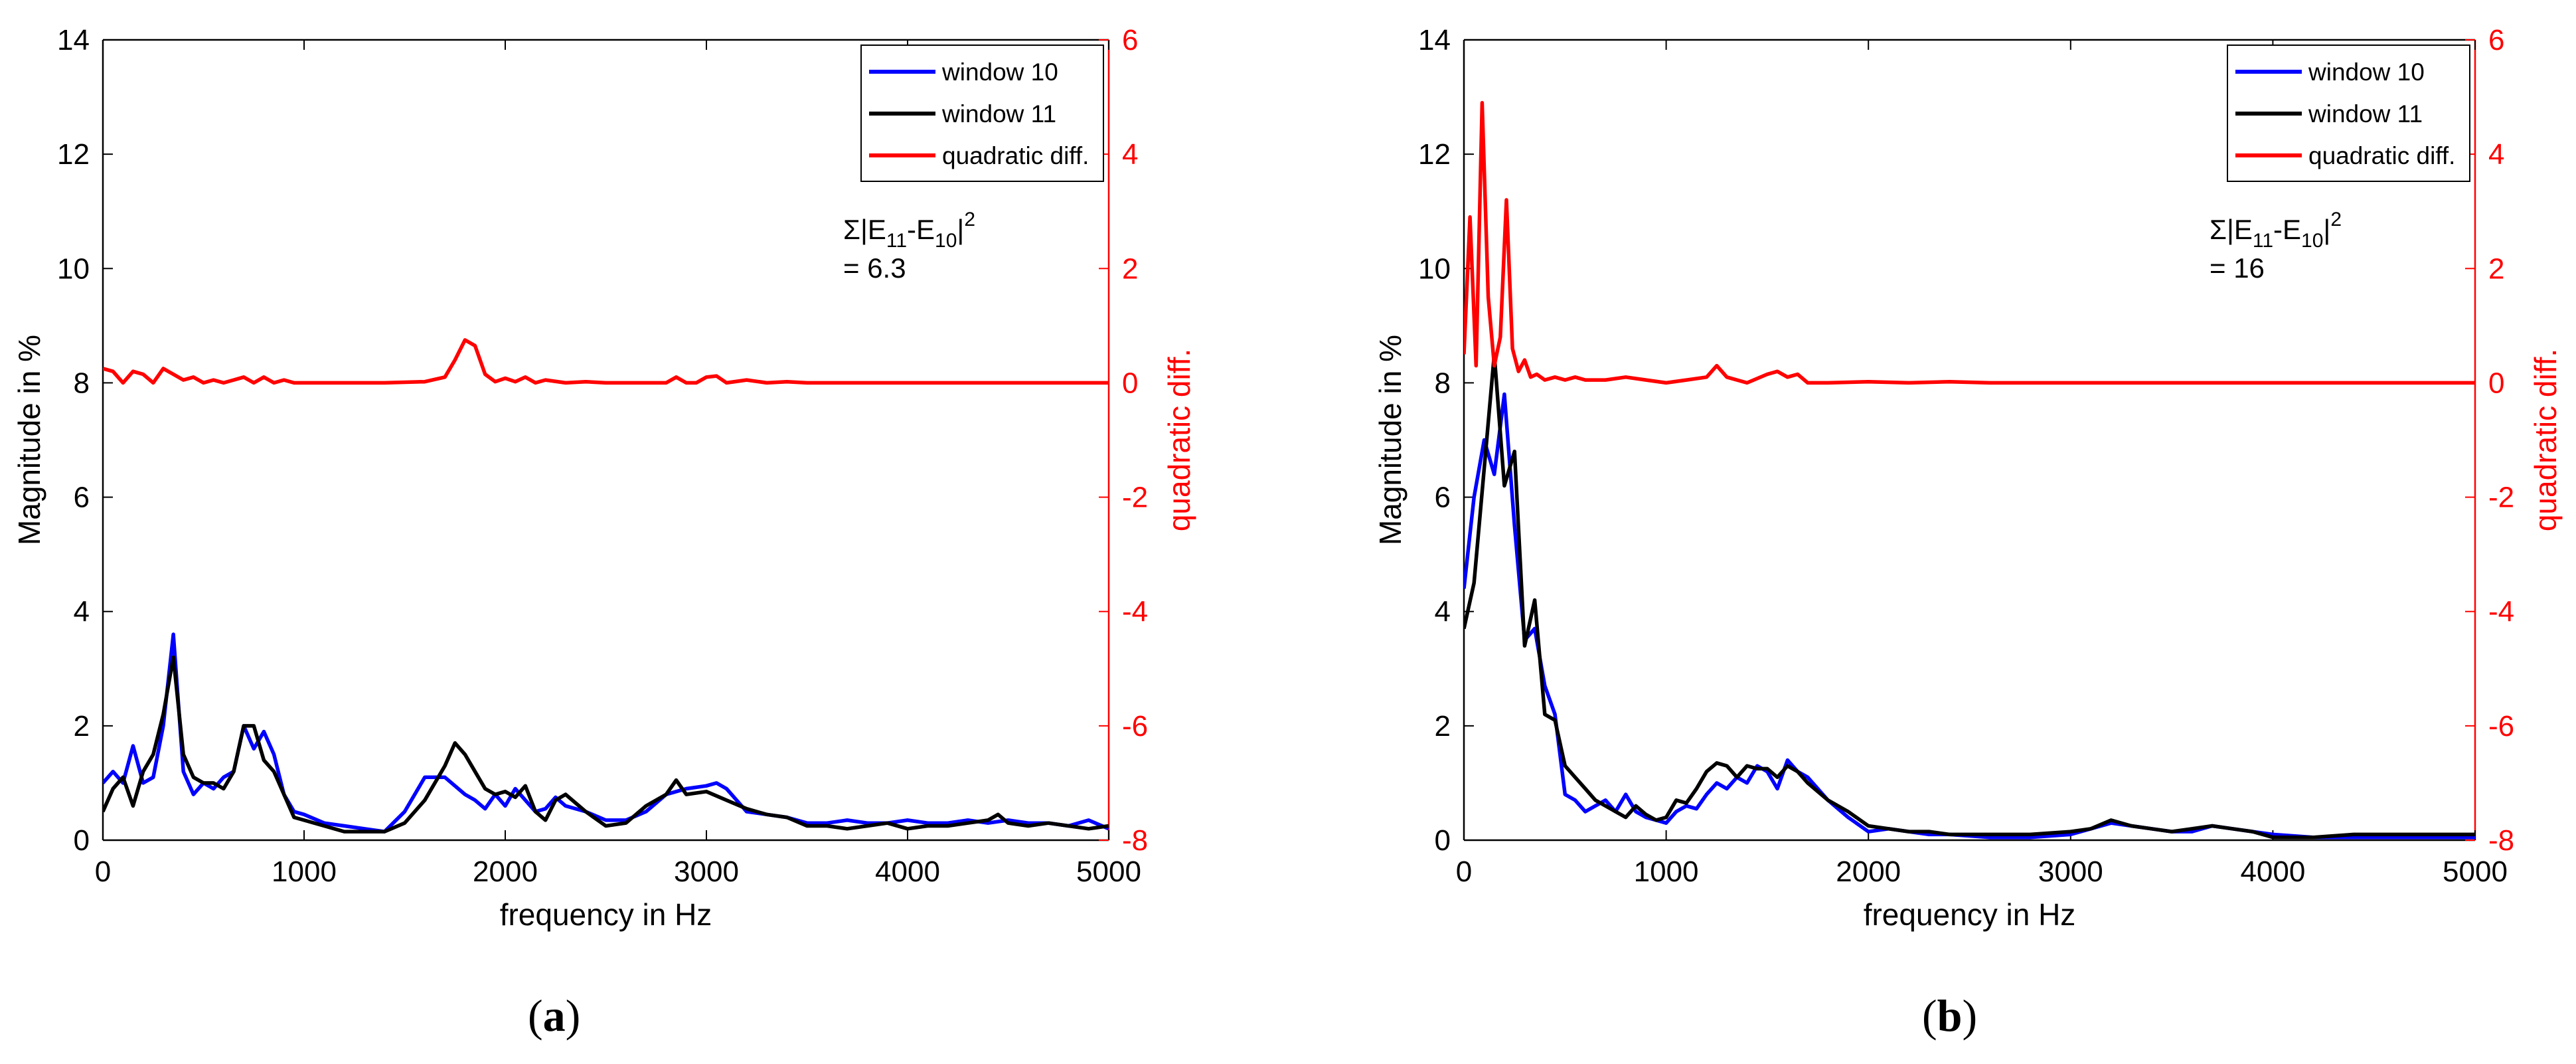 Image resolution: width=2576 pixels, height=1064 pixels. What do you see at coordinates (1950, 1015) in the screenshot?
I see `panel-b-caption: (b)` at bounding box center [1950, 1015].